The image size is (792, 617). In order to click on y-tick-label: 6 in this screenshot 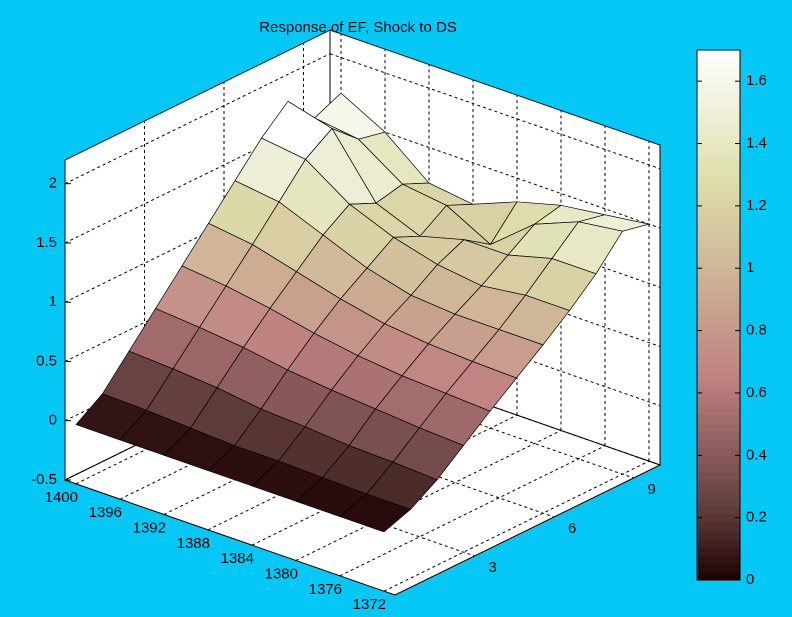, I will do `click(572, 528)`.